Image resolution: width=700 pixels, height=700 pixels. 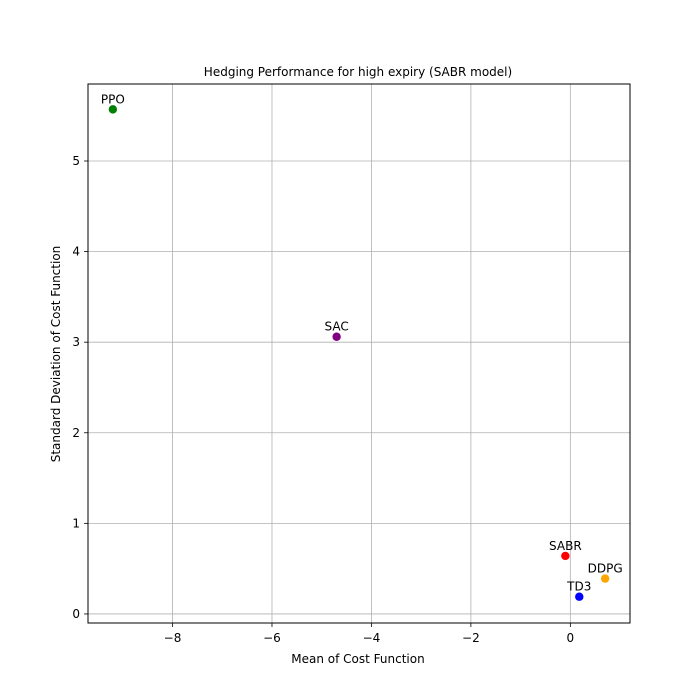 I want to click on x-axis-ticks: −8 −6 −4 −2 0, so click(x=369, y=634).